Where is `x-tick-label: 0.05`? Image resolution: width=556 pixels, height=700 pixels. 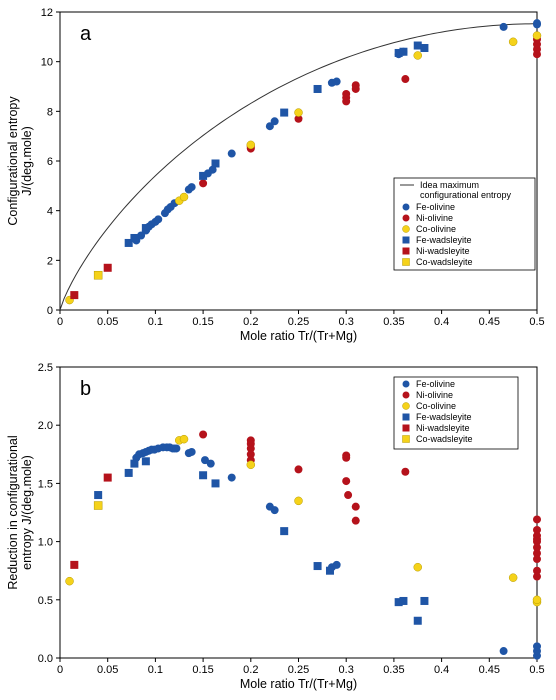
x-tick-label: 0.05 is located at coordinates (107, 670).